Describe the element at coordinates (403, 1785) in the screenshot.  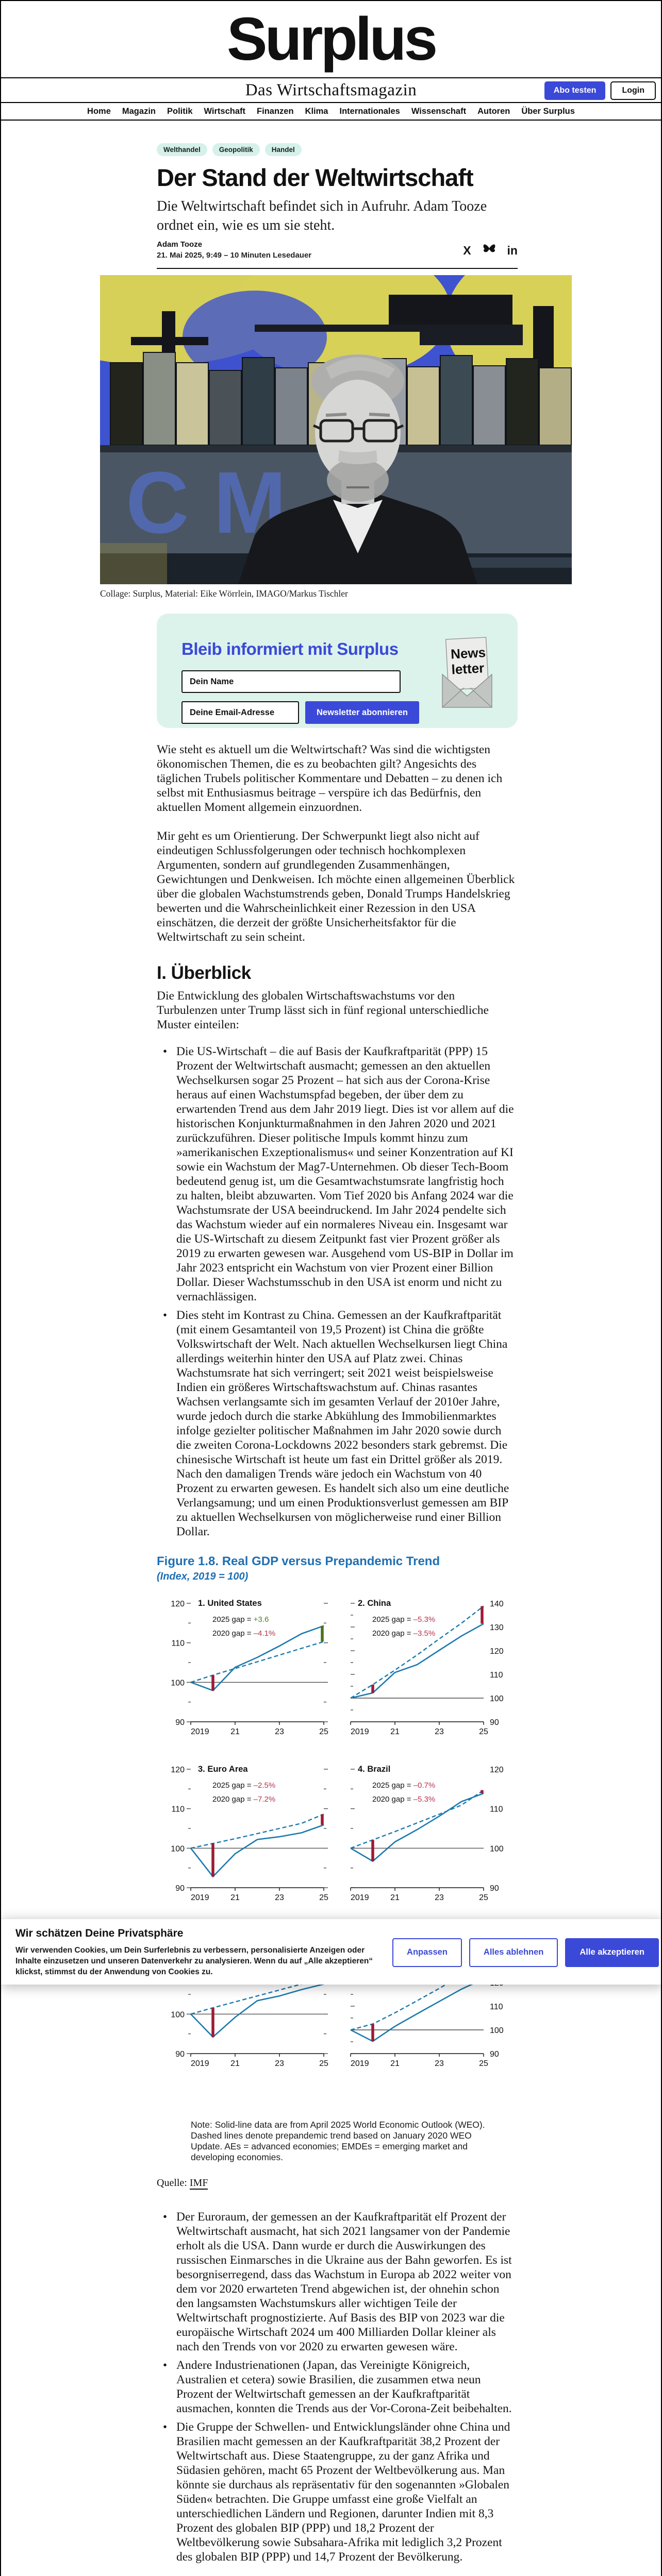
I see `svg-text: 2025 gap = –0.7%` at that location.